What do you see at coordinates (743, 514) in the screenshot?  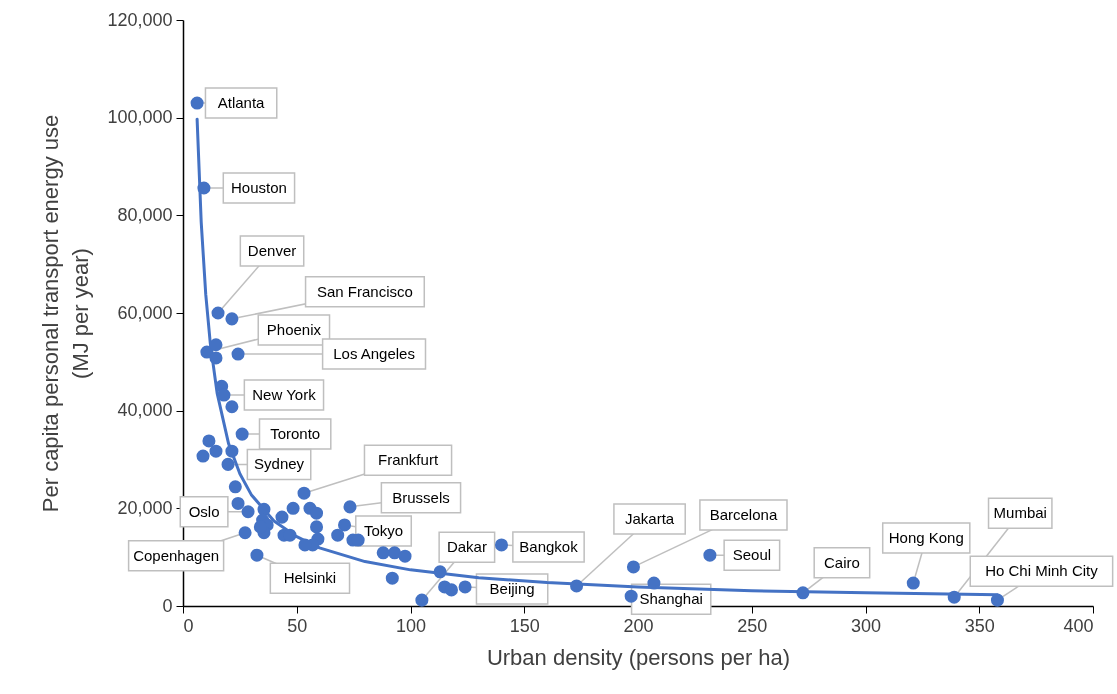 I see `annotation: Barcelona` at bounding box center [743, 514].